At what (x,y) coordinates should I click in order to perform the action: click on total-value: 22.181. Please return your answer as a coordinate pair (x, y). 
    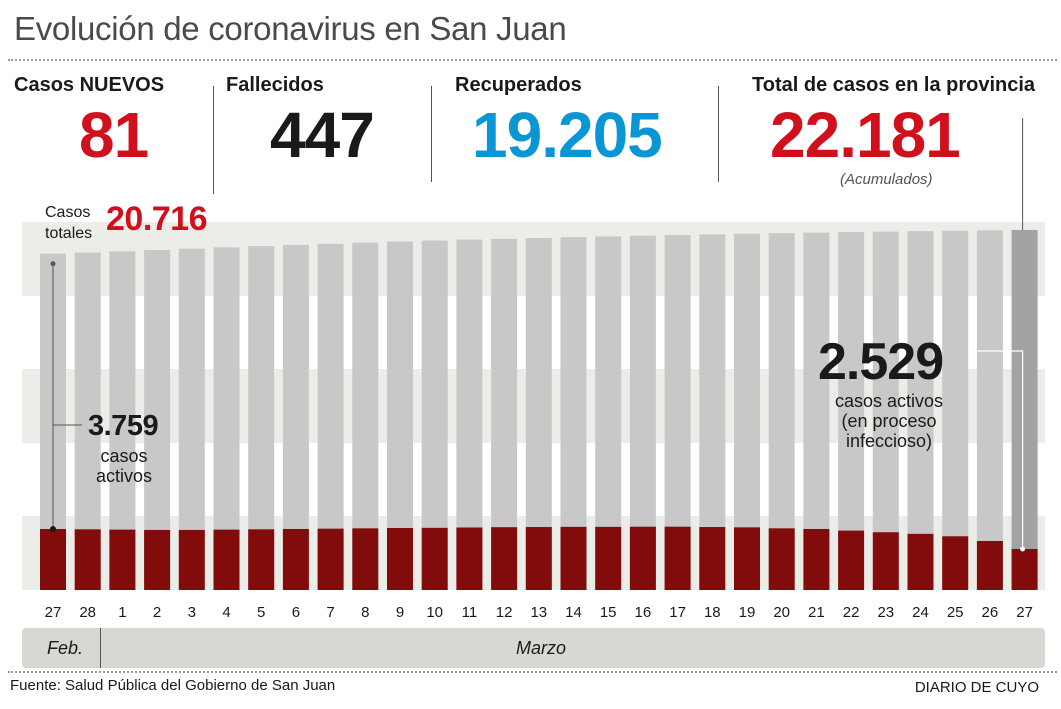
    Looking at the image, I should click on (865, 135).